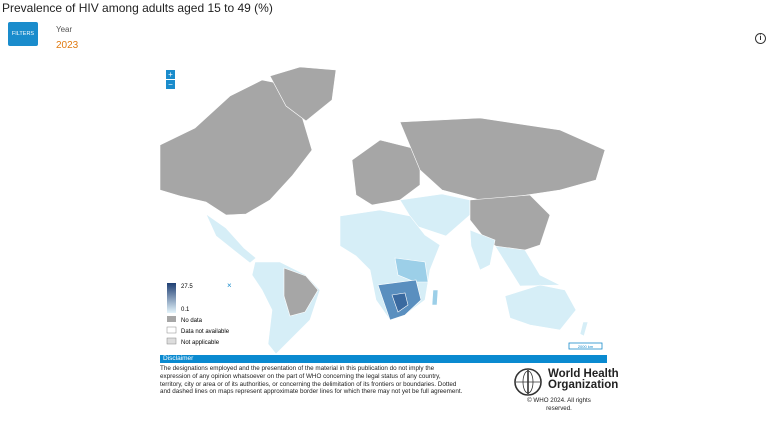 The image size is (768, 437). I want to click on filter-value: 2023, so click(67, 45).